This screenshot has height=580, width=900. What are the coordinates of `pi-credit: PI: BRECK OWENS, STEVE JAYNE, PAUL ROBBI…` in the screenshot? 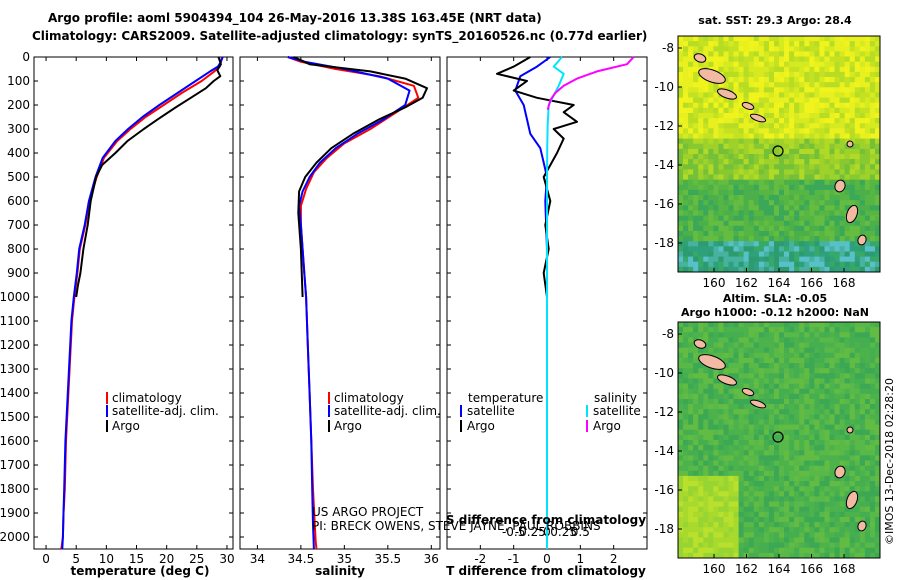 It's located at (456, 526).